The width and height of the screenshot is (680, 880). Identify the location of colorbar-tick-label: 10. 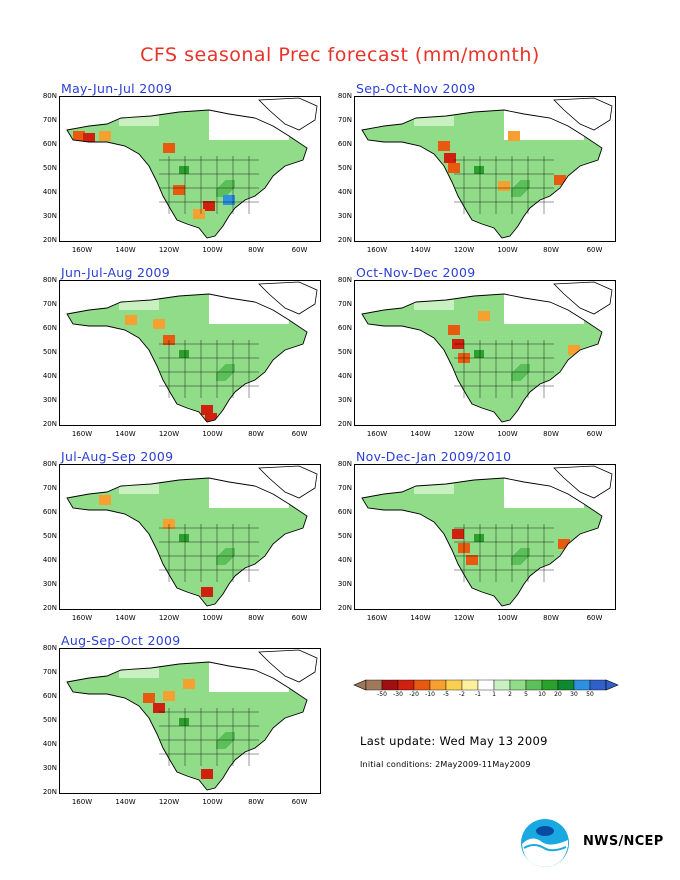
(542, 694).